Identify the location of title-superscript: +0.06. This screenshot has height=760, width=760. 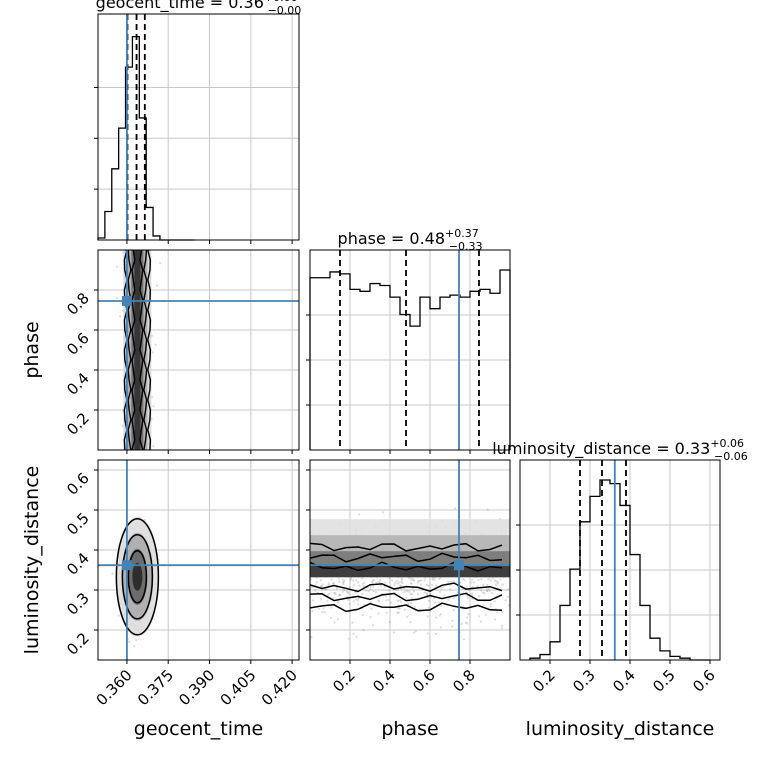
(727, 443).